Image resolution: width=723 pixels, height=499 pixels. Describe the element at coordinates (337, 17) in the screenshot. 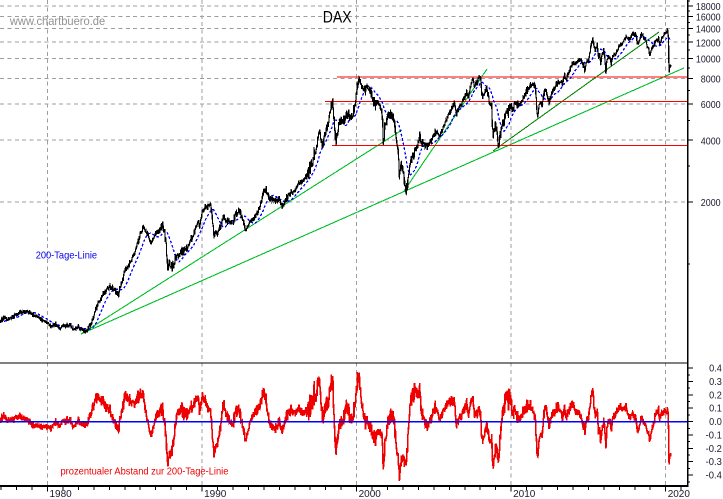

I see `svg-text: DAX` at that location.